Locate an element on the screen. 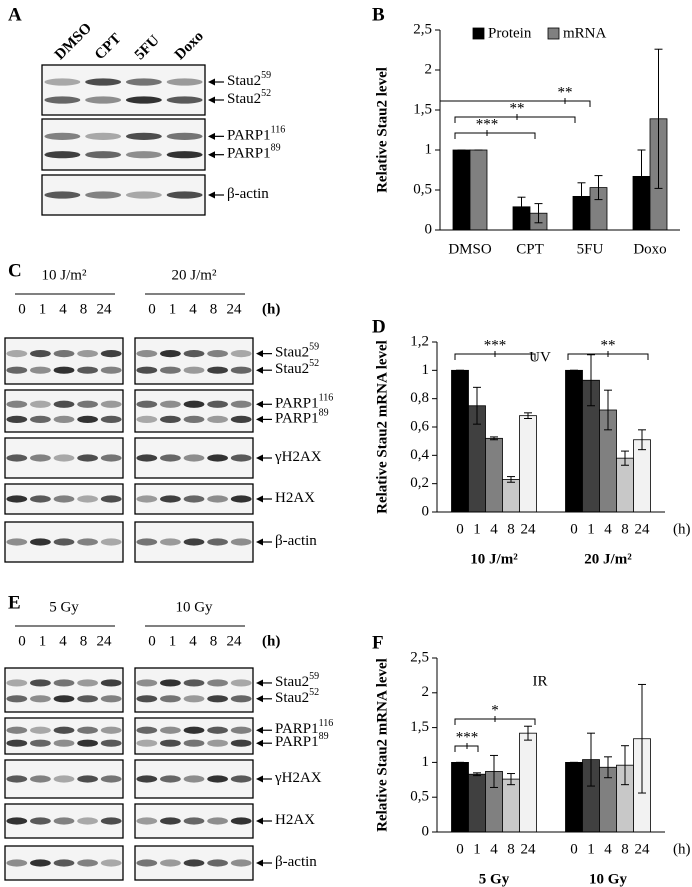 This screenshot has width=692, height=887. panel-label: B is located at coordinates (378, 14).